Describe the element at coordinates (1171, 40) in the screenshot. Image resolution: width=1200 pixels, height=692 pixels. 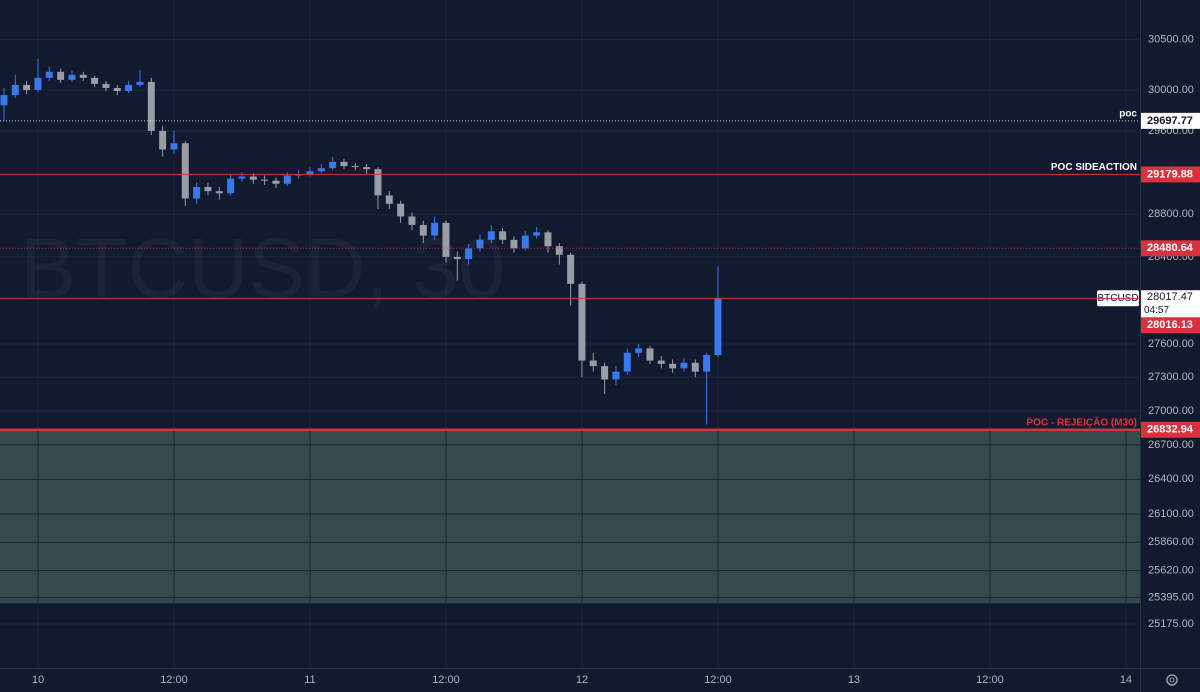
I see `y-tick-label: 30500.00` at that location.